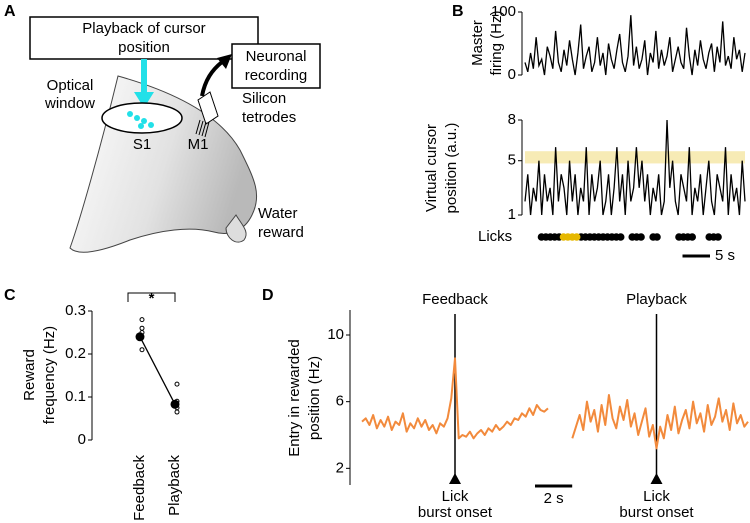 This screenshot has height=523, width=750. I want to click on y-tick-label: 5, so click(512, 160).